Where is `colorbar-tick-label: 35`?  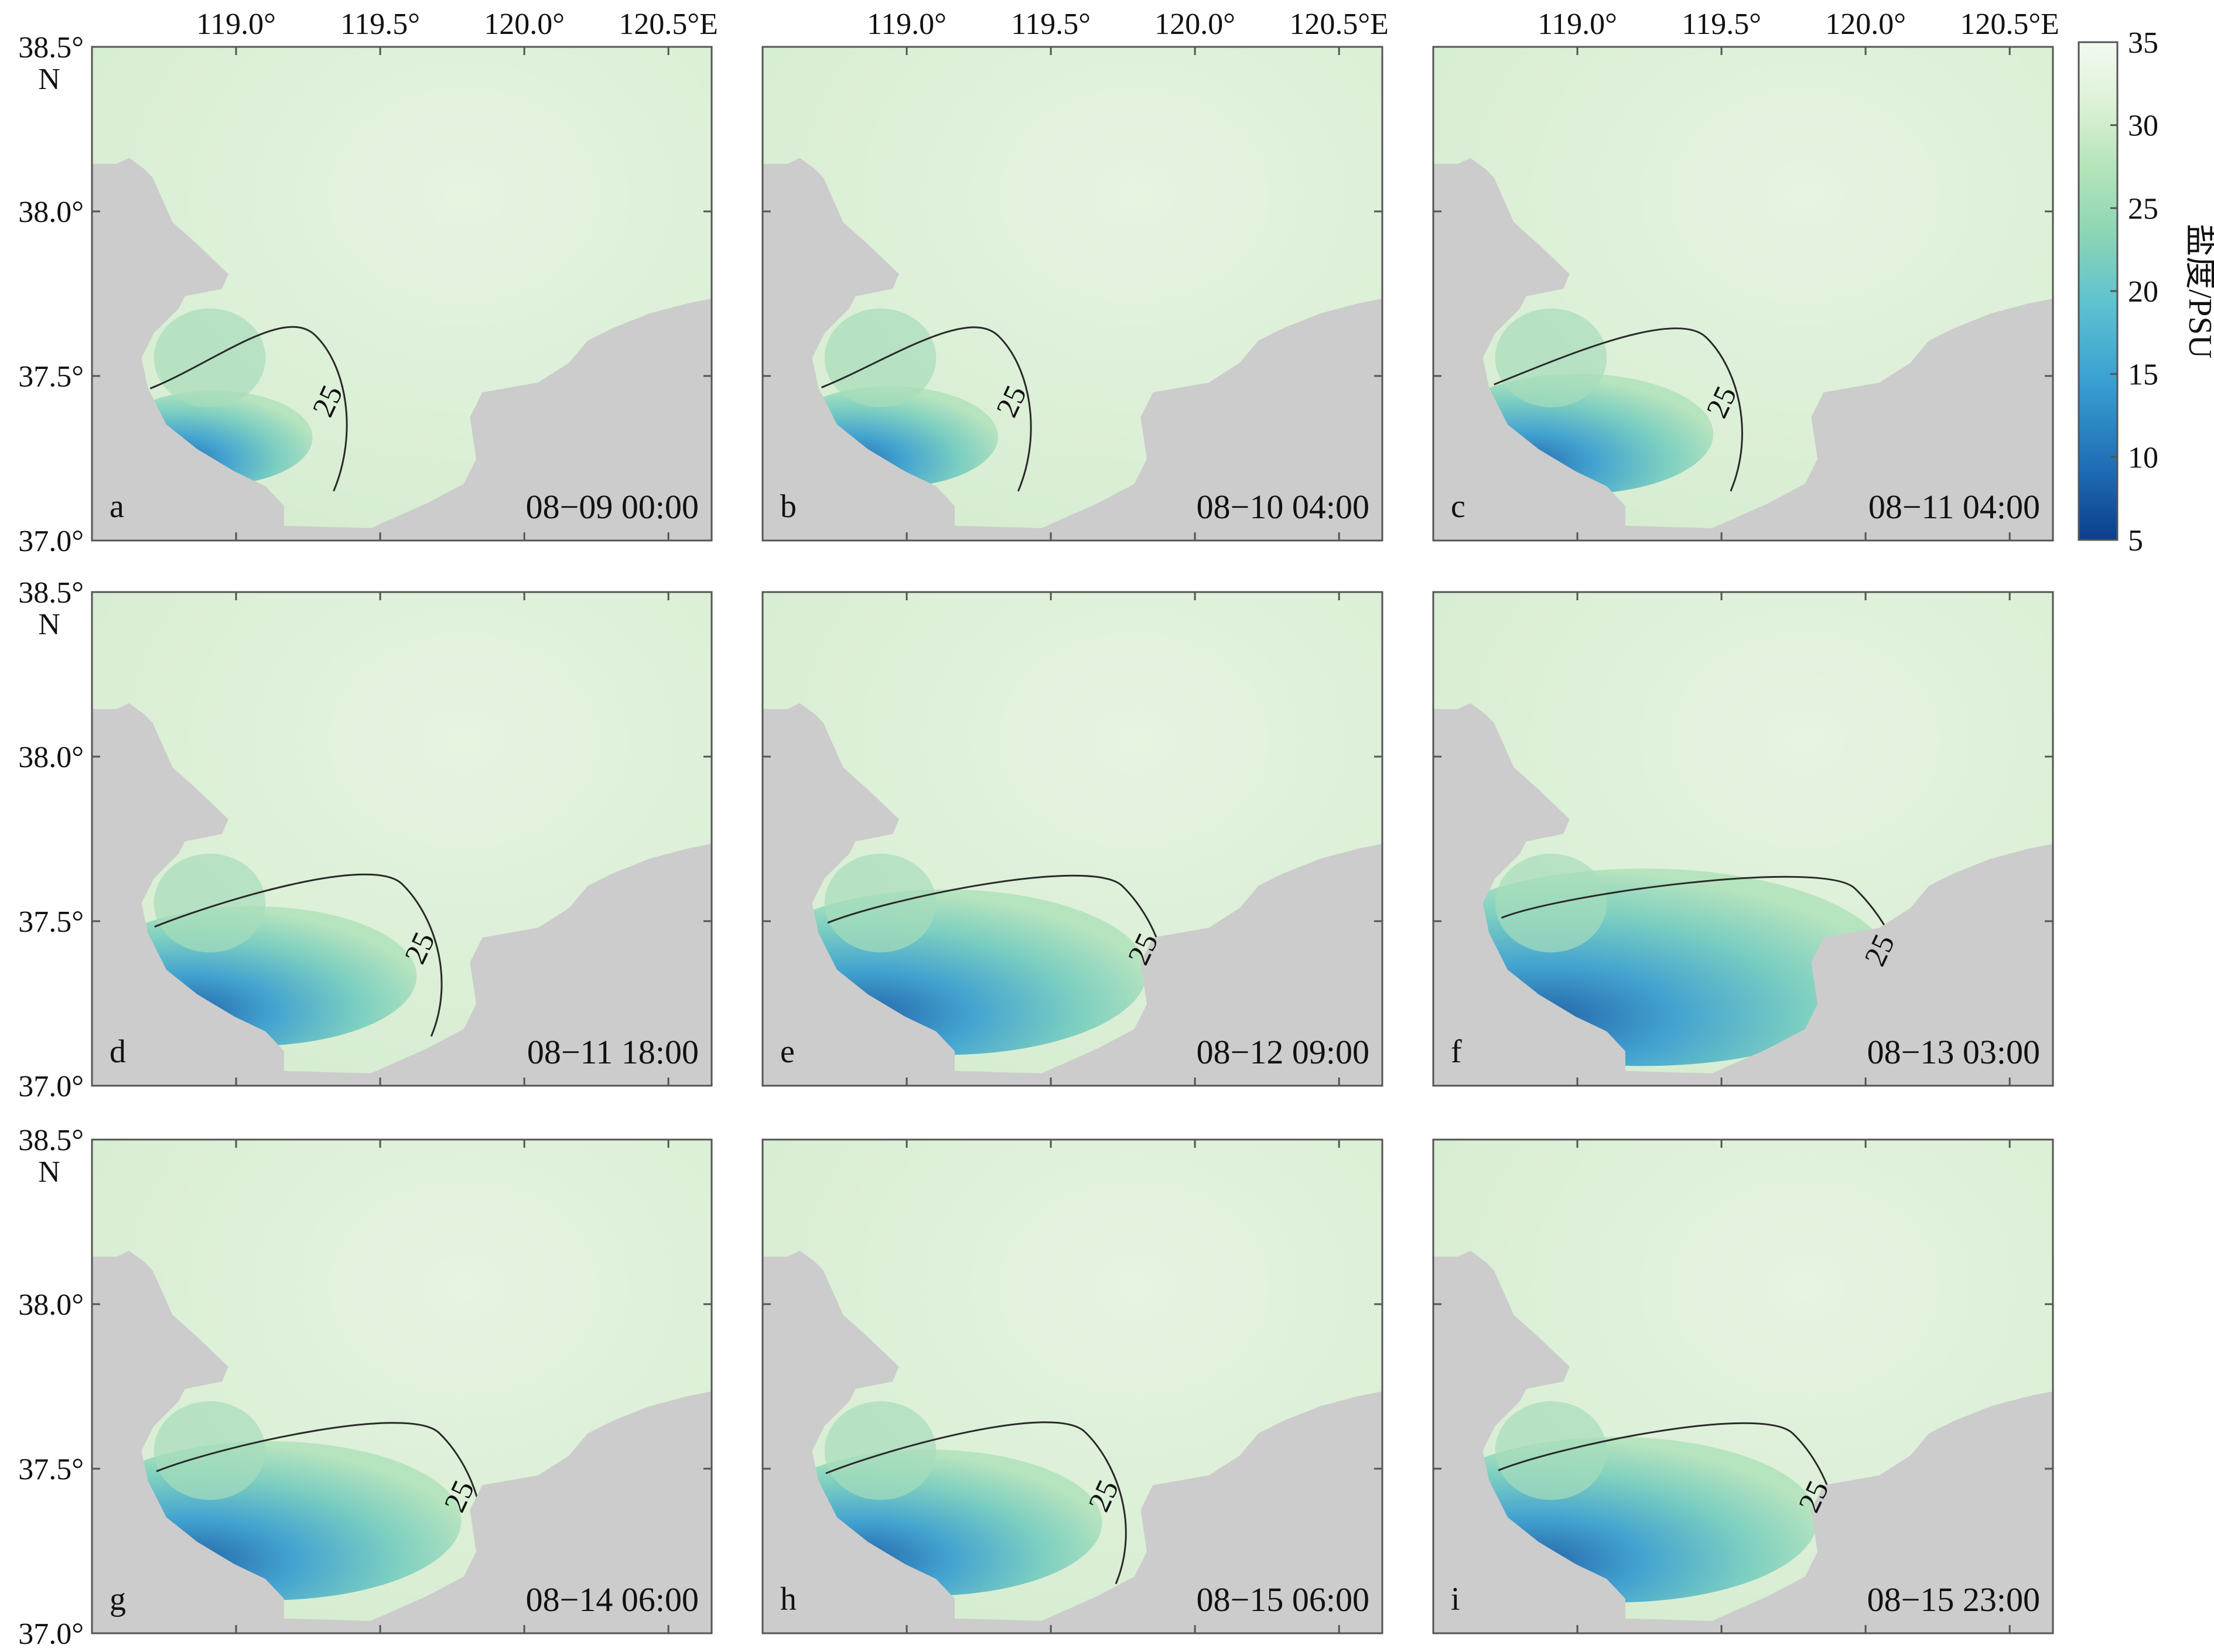
colorbar-tick-label: 35 is located at coordinates (2143, 43).